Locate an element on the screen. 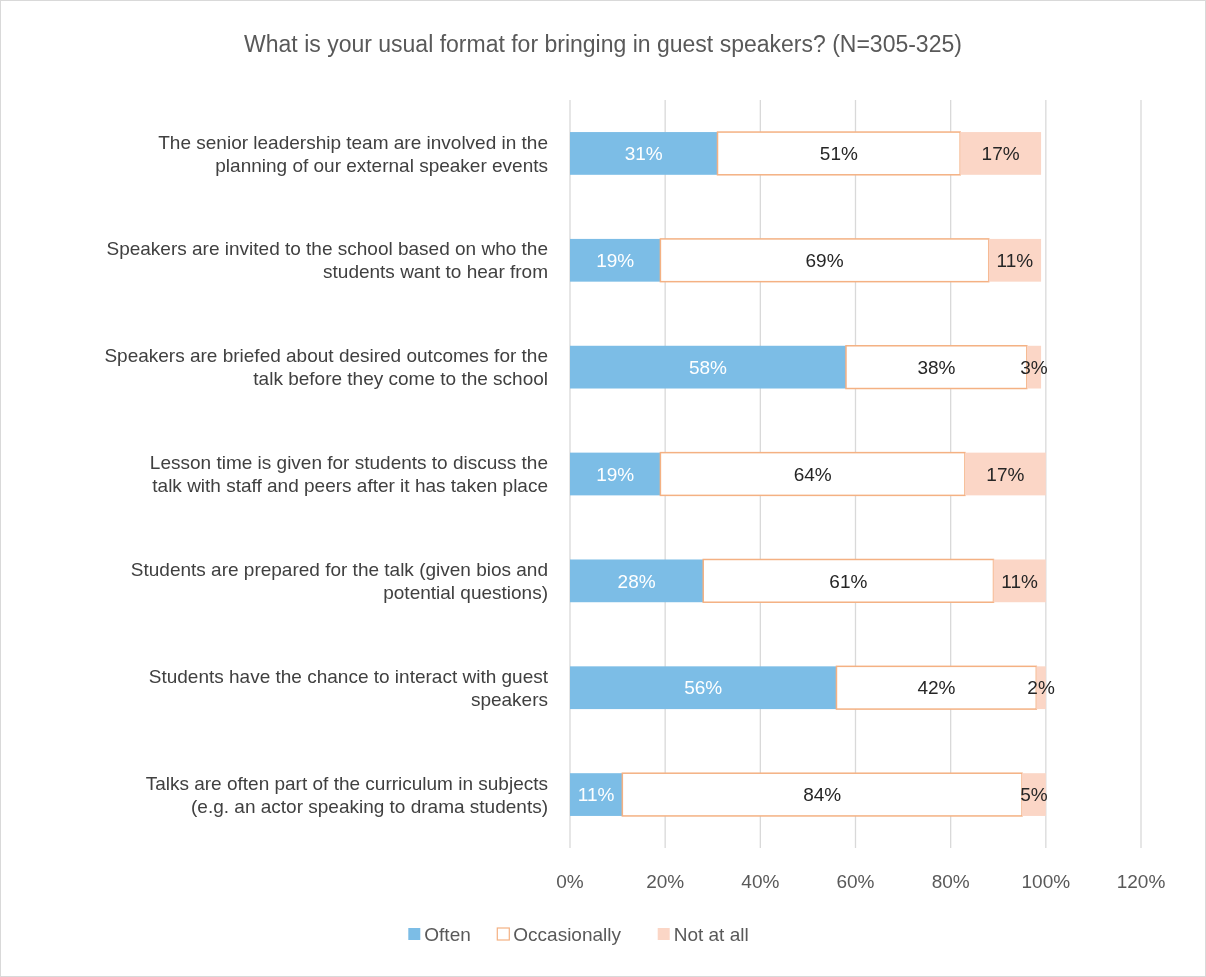 The height and width of the screenshot is (977, 1206). y-tick-label: Students are prepared for the talk (given bios and potential questions) is located at coordinates (339, 581).